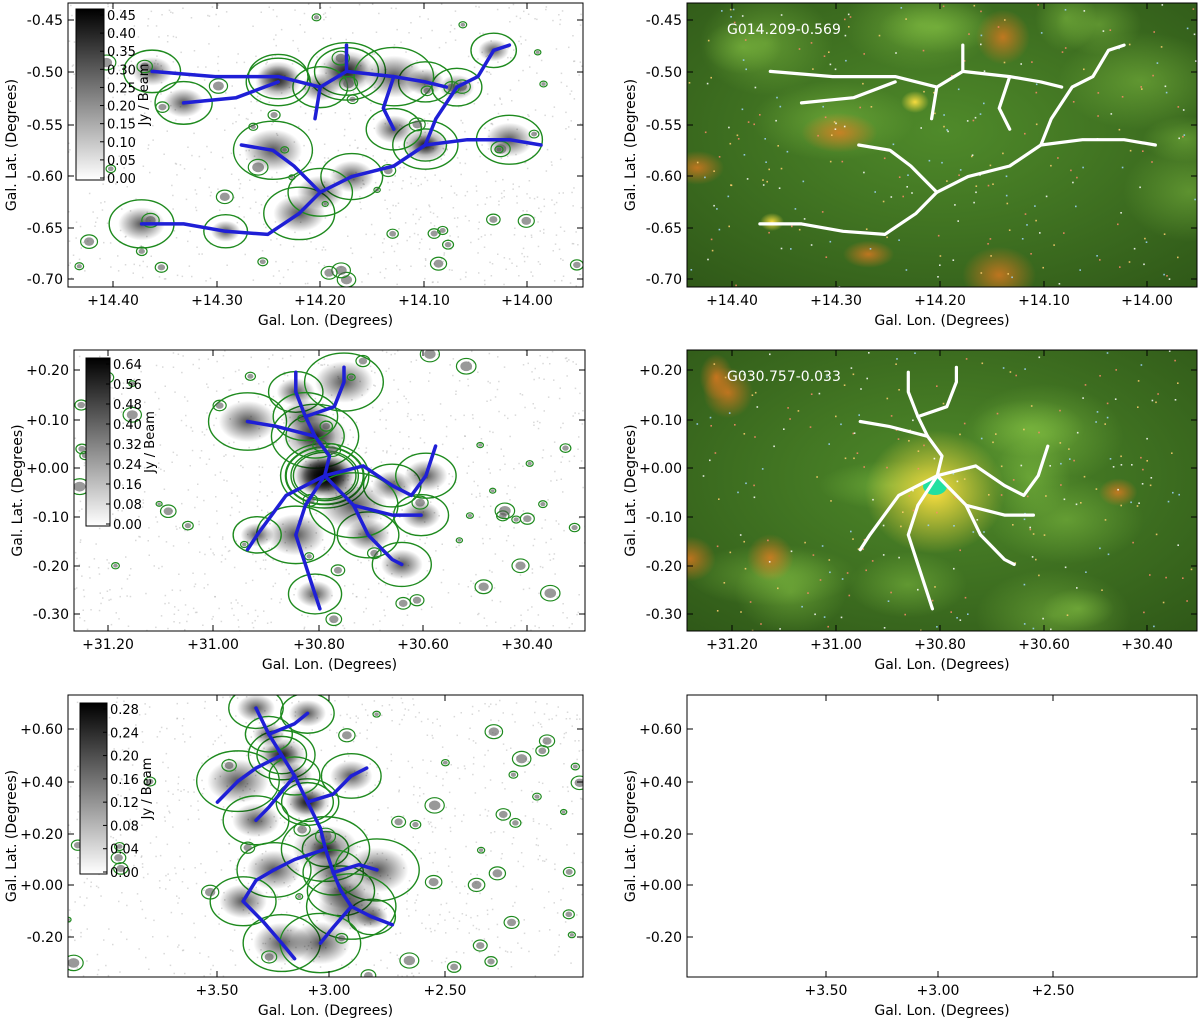  I want to click on skeleton-branch, so click(313, 424).